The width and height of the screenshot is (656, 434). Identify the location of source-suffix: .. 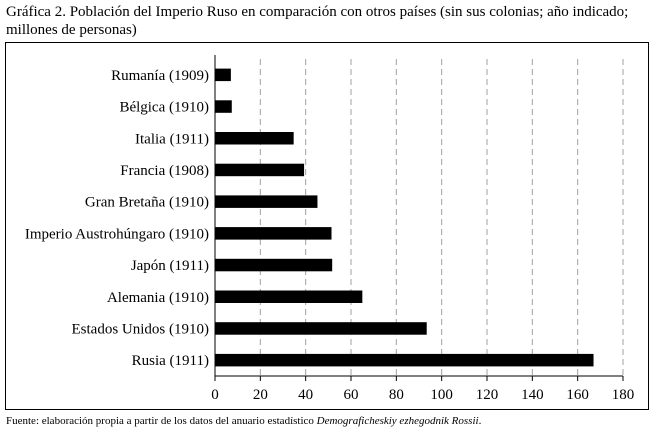
(480, 421).